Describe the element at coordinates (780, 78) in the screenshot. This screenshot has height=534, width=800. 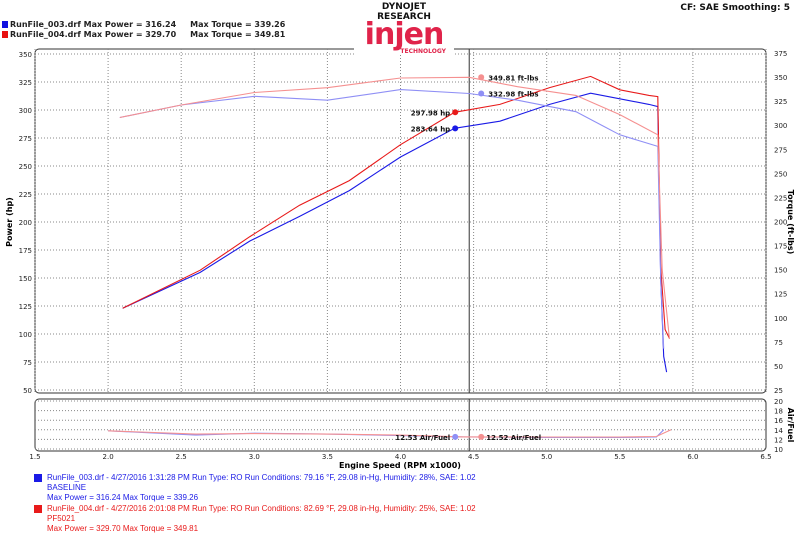
I see `y2-tick-label: 350` at that location.